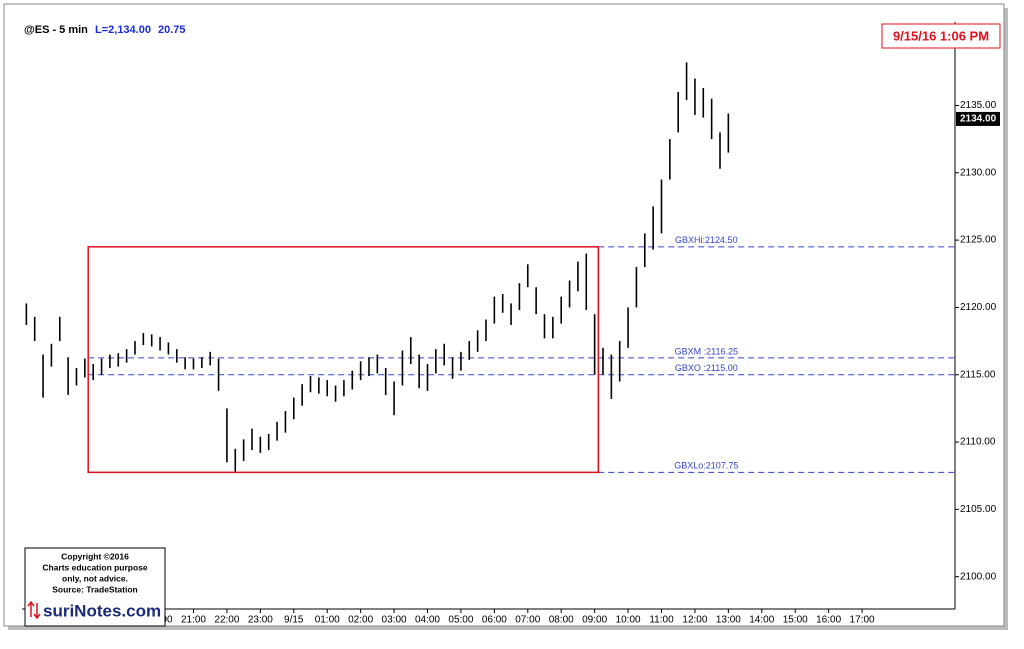 Image resolution: width=1024 pixels, height=649 pixels. I want to click on copyright-box, so click(95, 587).